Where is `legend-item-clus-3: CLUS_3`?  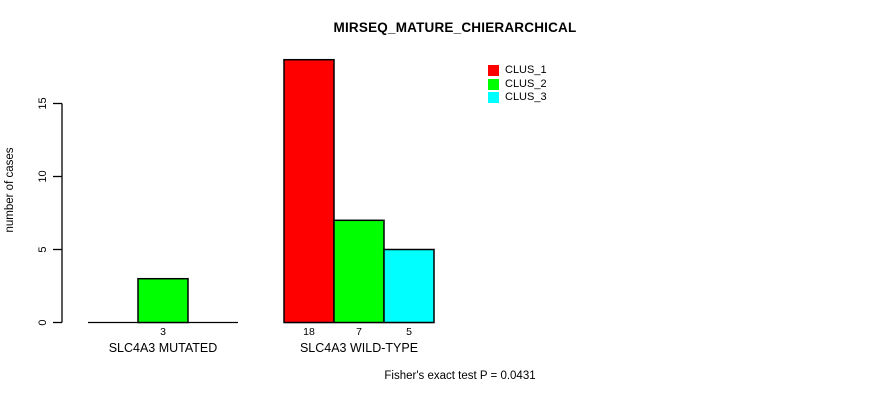 legend-item-clus-3: CLUS_3 is located at coordinates (517, 98).